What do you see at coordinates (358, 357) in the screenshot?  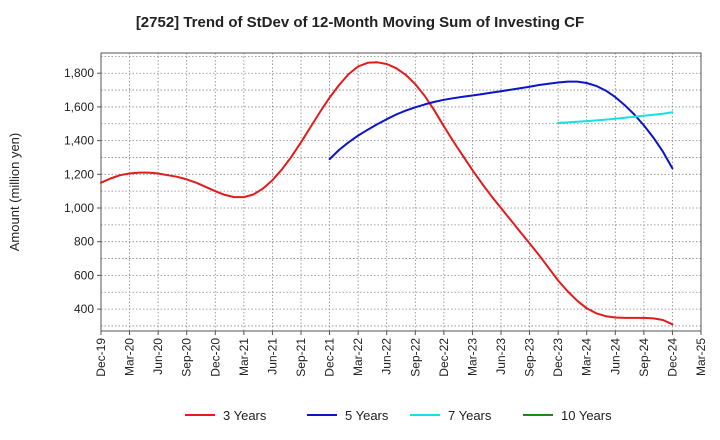 I see `x-tick-label: Mar-22` at bounding box center [358, 357].